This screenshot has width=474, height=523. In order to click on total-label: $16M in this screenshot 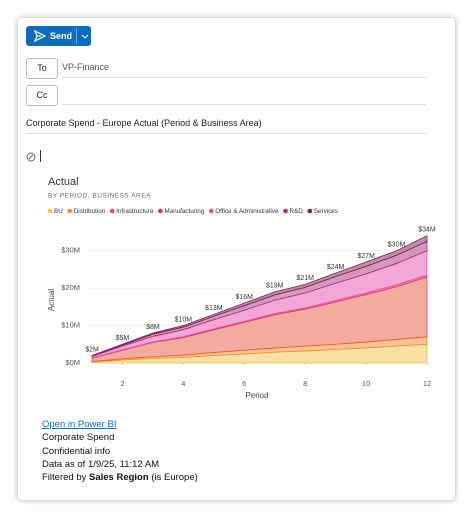, I will do `click(245, 297)`.